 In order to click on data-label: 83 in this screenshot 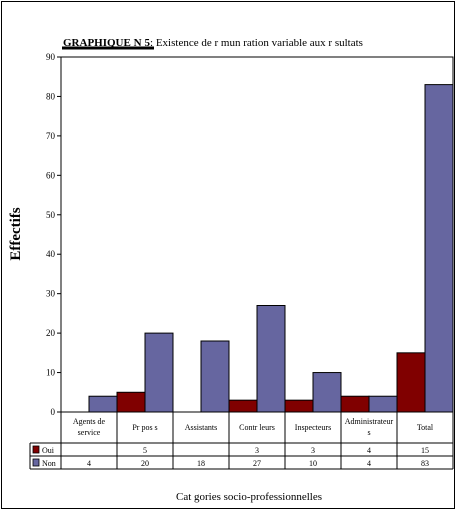, I will do `click(425, 463)`.